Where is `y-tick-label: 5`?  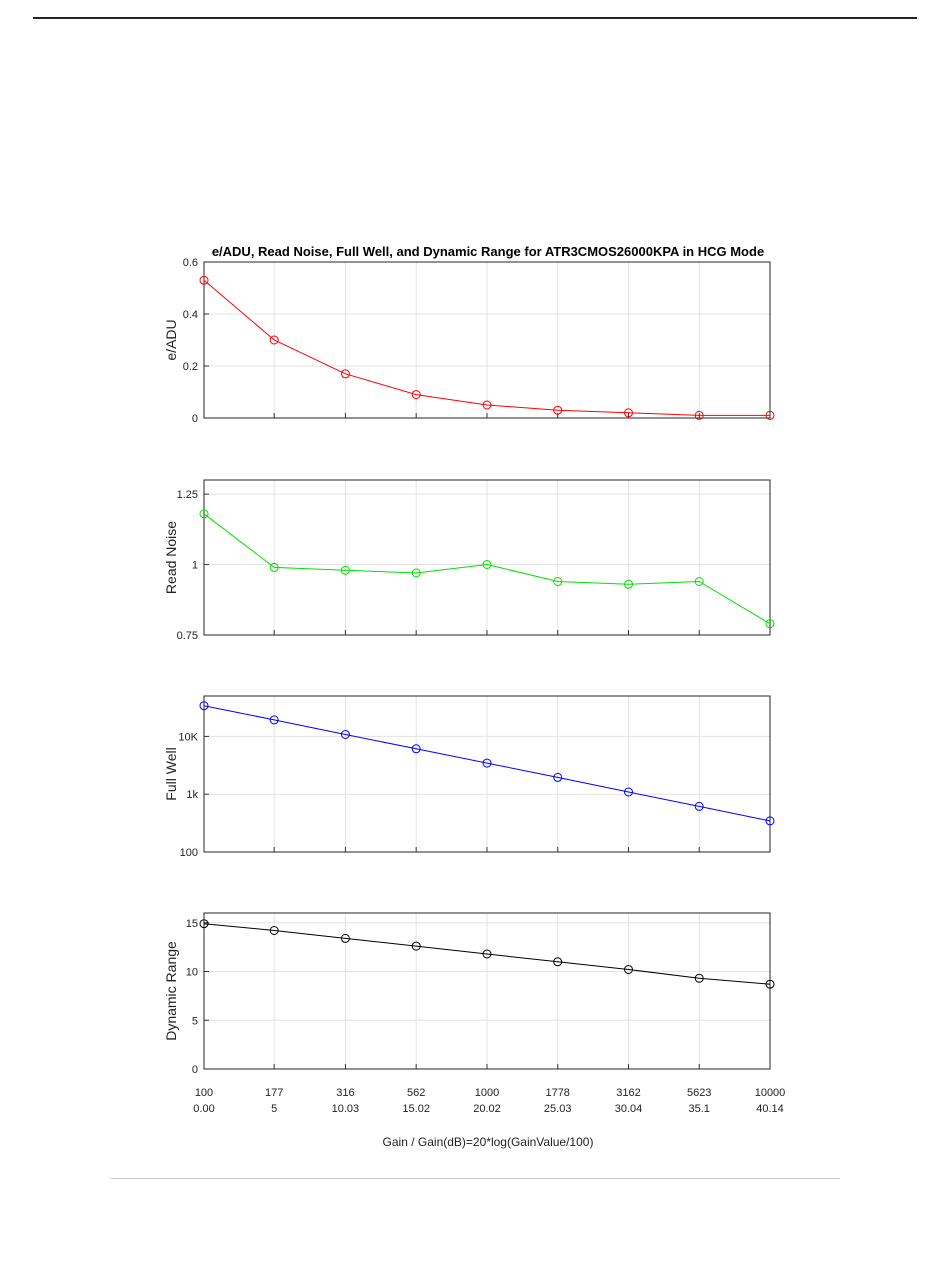
y-tick-label: 5 is located at coordinates (195, 1021).